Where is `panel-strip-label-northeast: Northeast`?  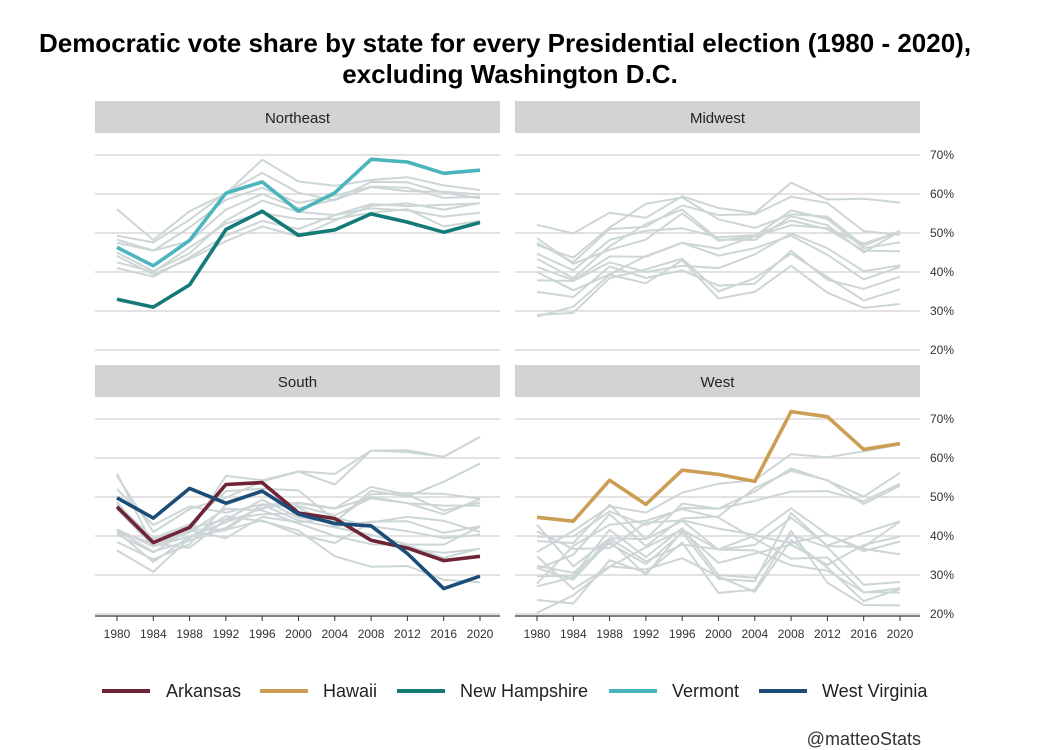 panel-strip-label-northeast: Northeast is located at coordinates (298, 118).